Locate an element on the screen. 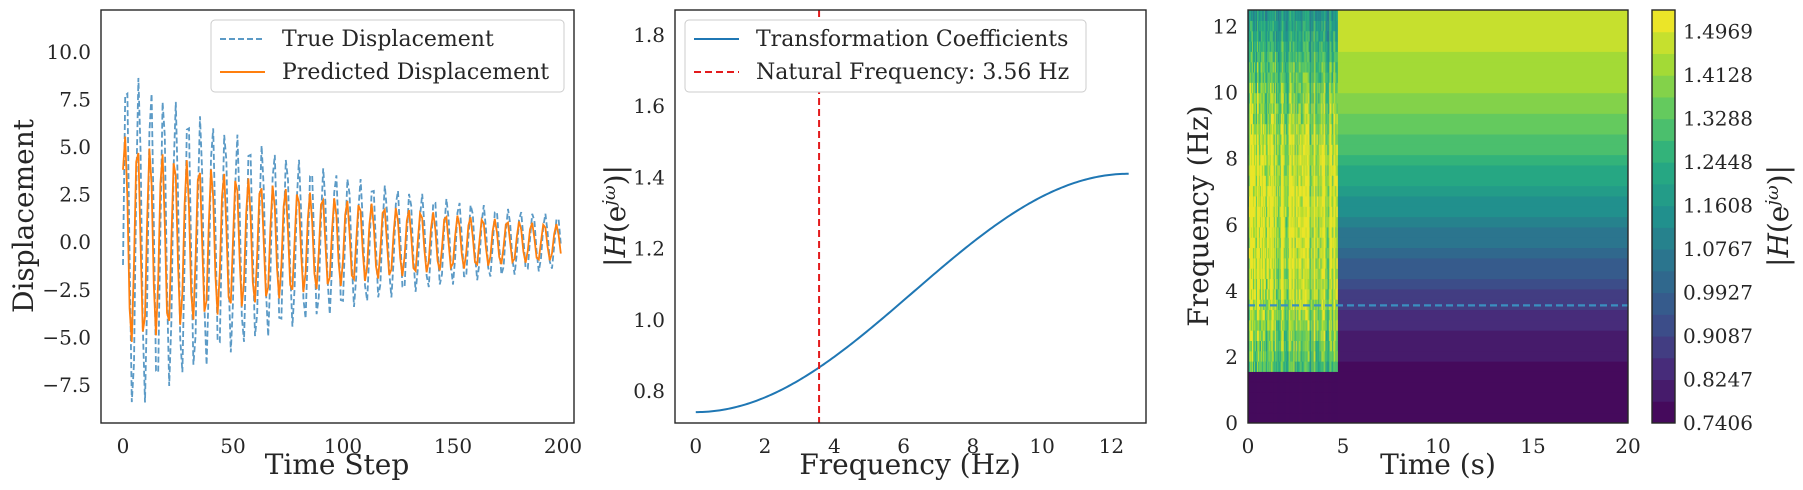 The width and height of the screenshot is (1803, 490). y-axis-label: Frequency (Hz) is located at coordinates (1198, 215).